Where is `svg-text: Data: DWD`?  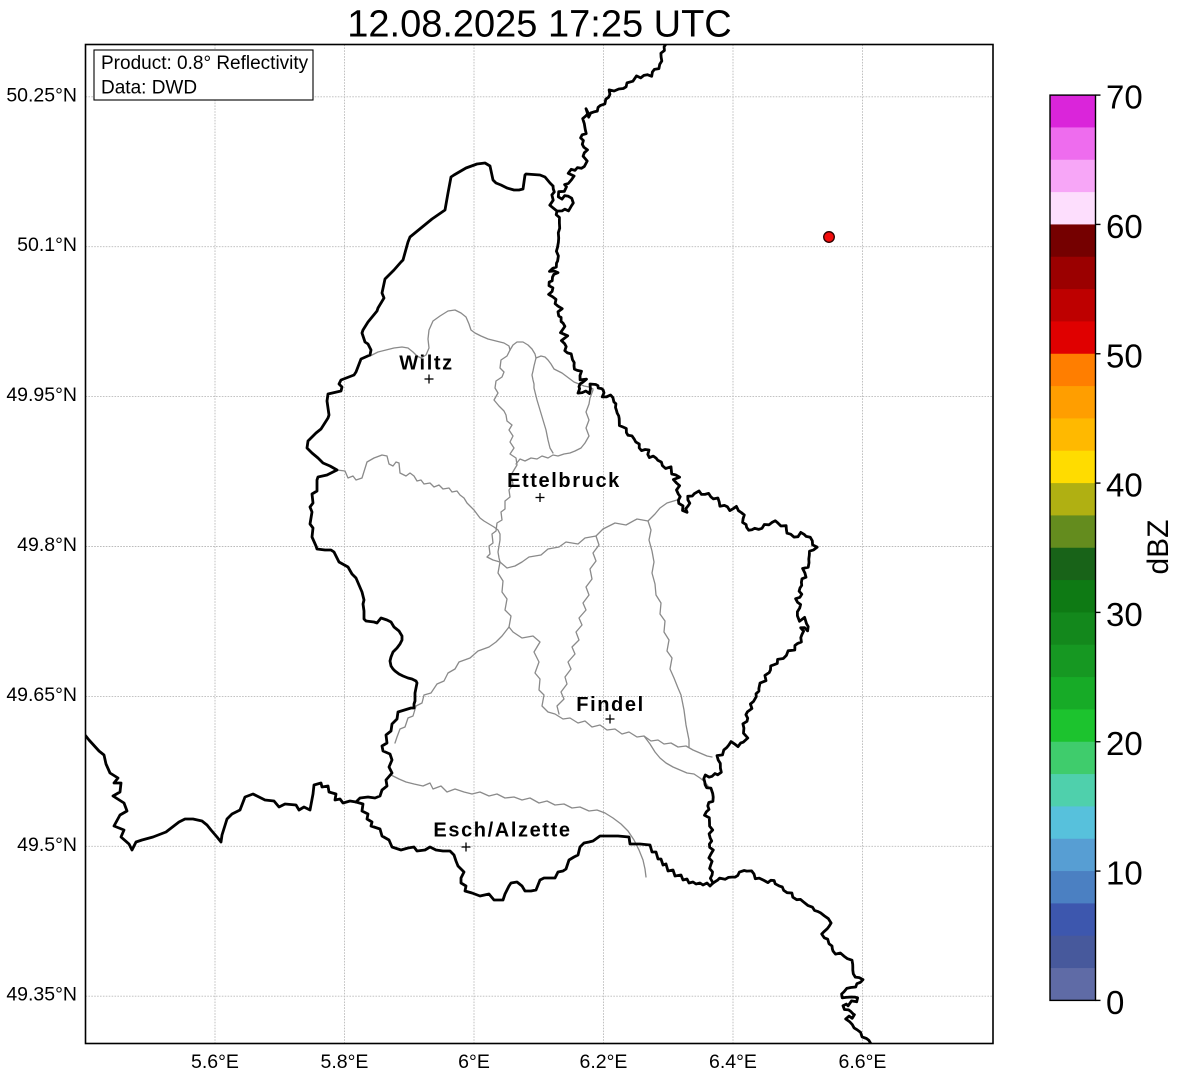 svg-text: Data: DWD is located at coordinates (149, 88).